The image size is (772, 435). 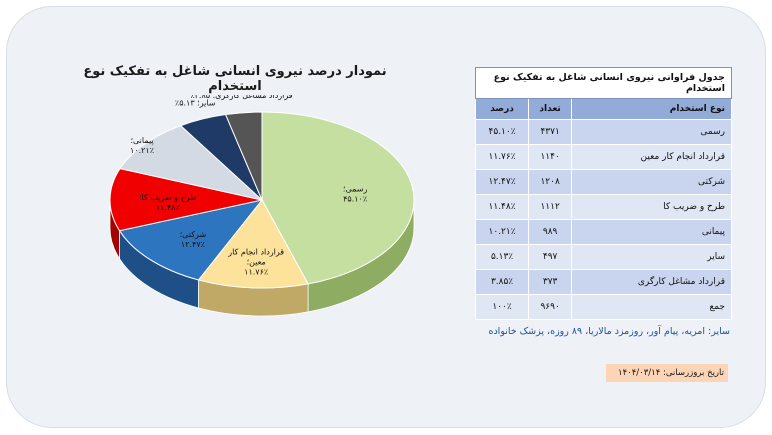 I want to click on cell-count: ۹۸۹, so click(x=550, y=232).